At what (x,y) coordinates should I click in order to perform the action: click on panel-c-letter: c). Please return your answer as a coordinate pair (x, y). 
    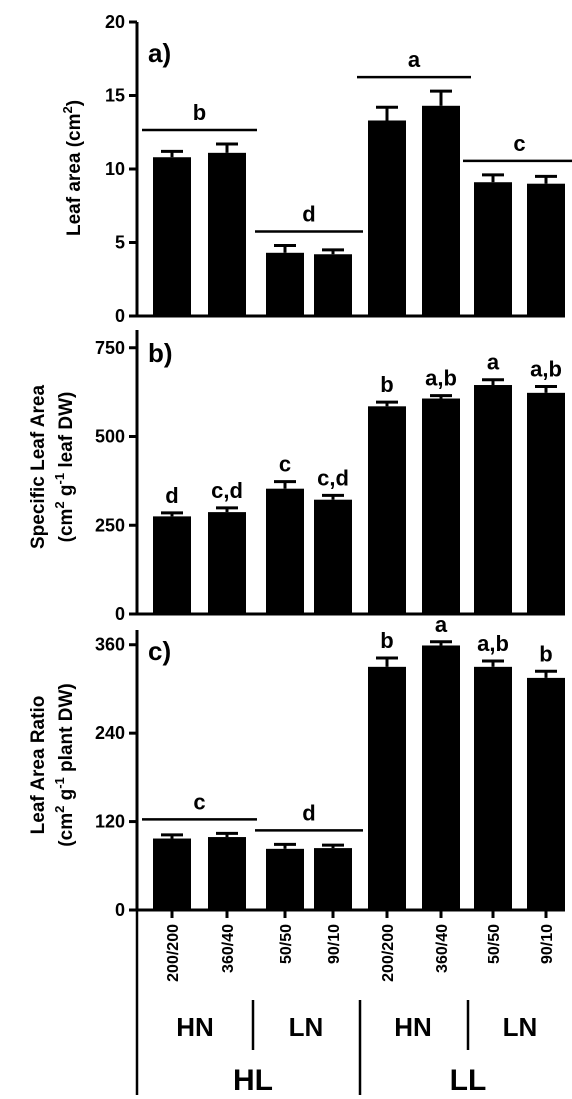
    Looking at the image, I should click on (159, 651).